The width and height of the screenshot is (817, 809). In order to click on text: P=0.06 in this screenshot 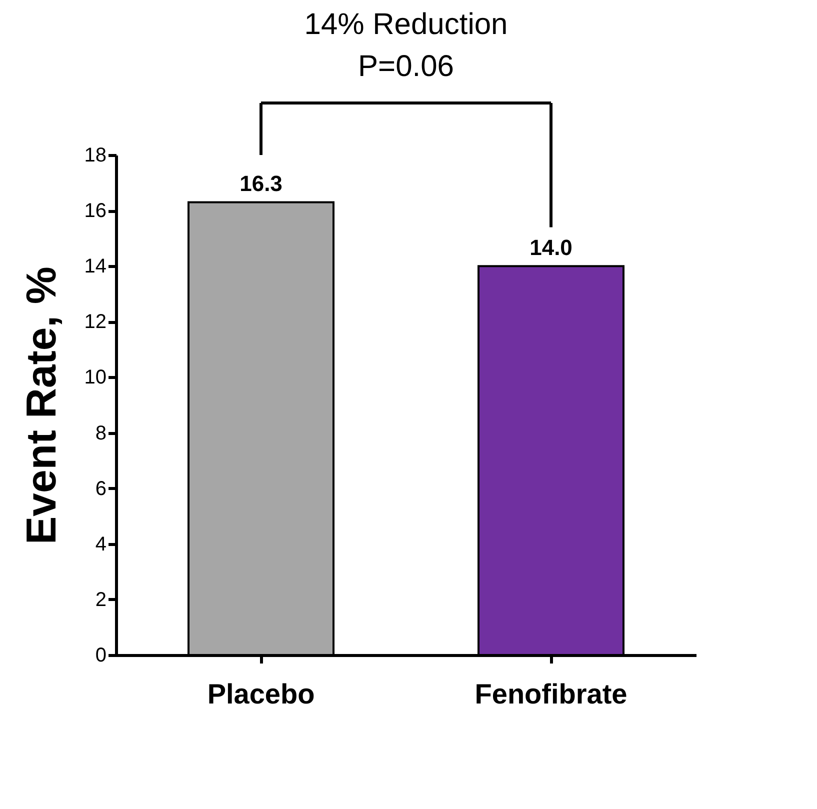, I will do `click(406, 66)`.